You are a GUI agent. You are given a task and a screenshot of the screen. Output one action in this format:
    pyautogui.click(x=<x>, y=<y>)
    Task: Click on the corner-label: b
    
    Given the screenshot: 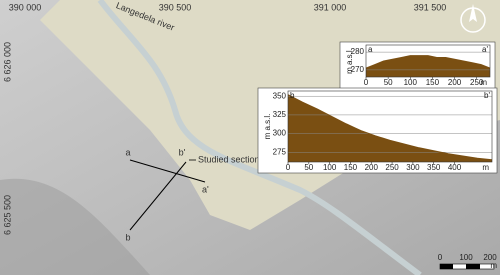 What is the action you would take?
    pyautogui.click(x=292, y=95)
    